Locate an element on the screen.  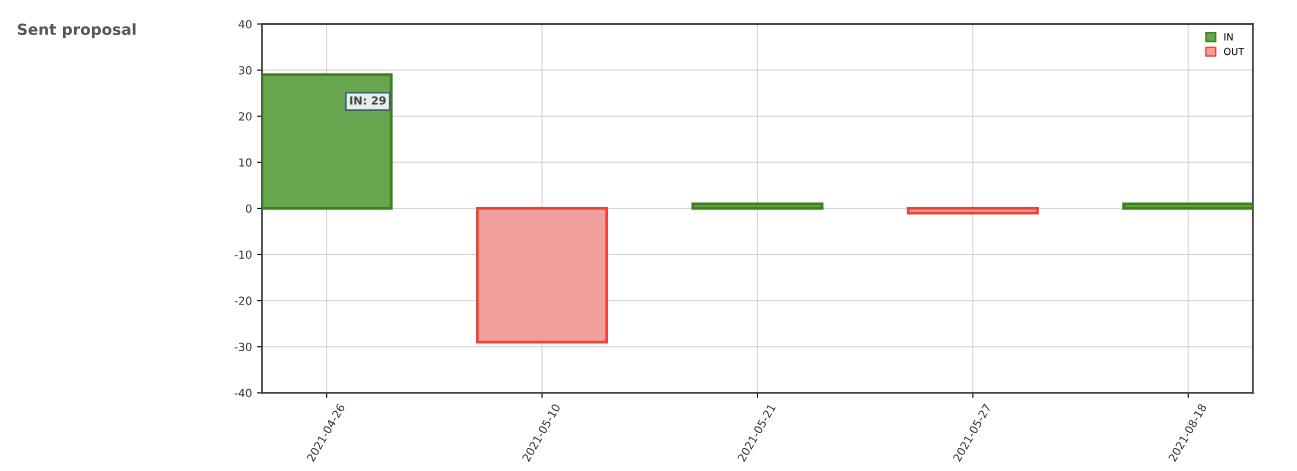
y-tick-label: 40 is located at coordinates (245, 24).